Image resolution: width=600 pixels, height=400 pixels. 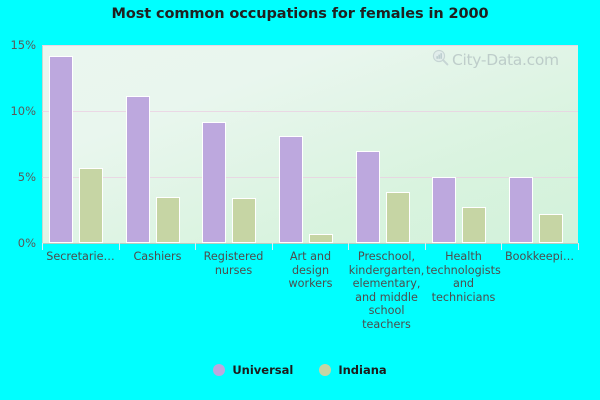 What do you see at coordinates (263, 370) in the screenshot?
I see `legend-label: Universal` at bounding box center [263, 370].